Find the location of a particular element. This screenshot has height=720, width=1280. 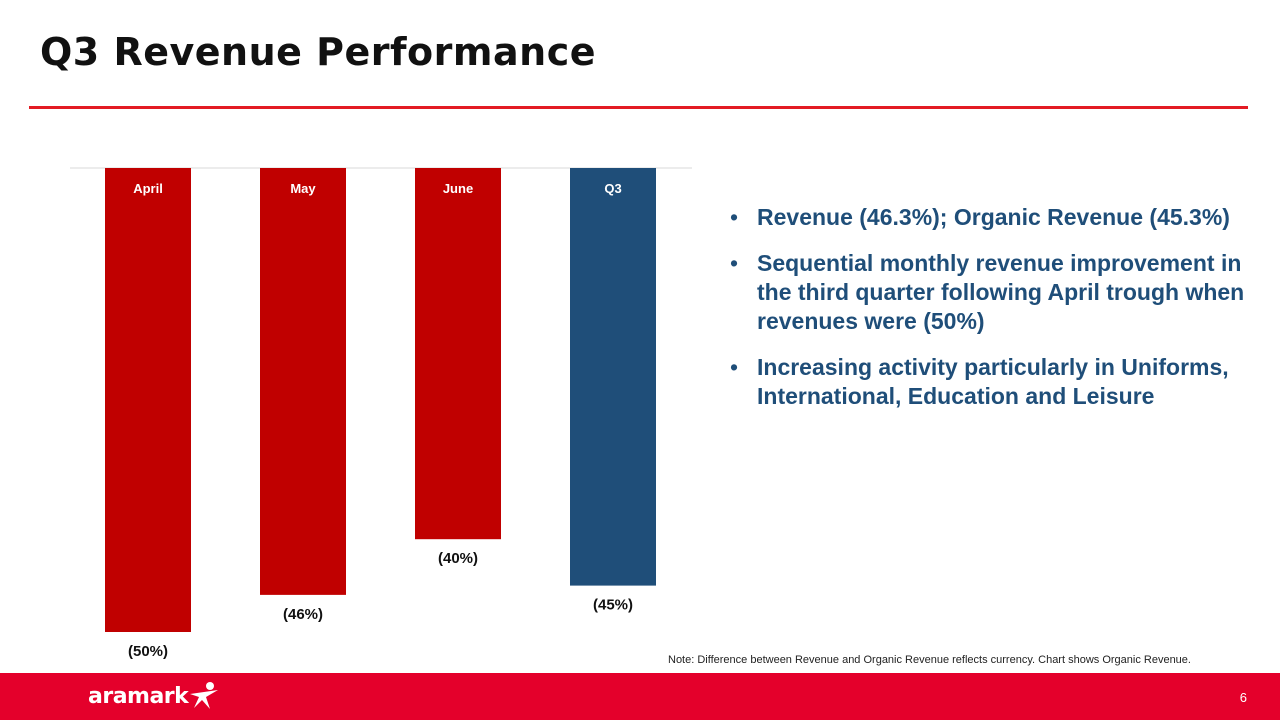

aramark-star-figure-icon is located at coordinates (204, 695).